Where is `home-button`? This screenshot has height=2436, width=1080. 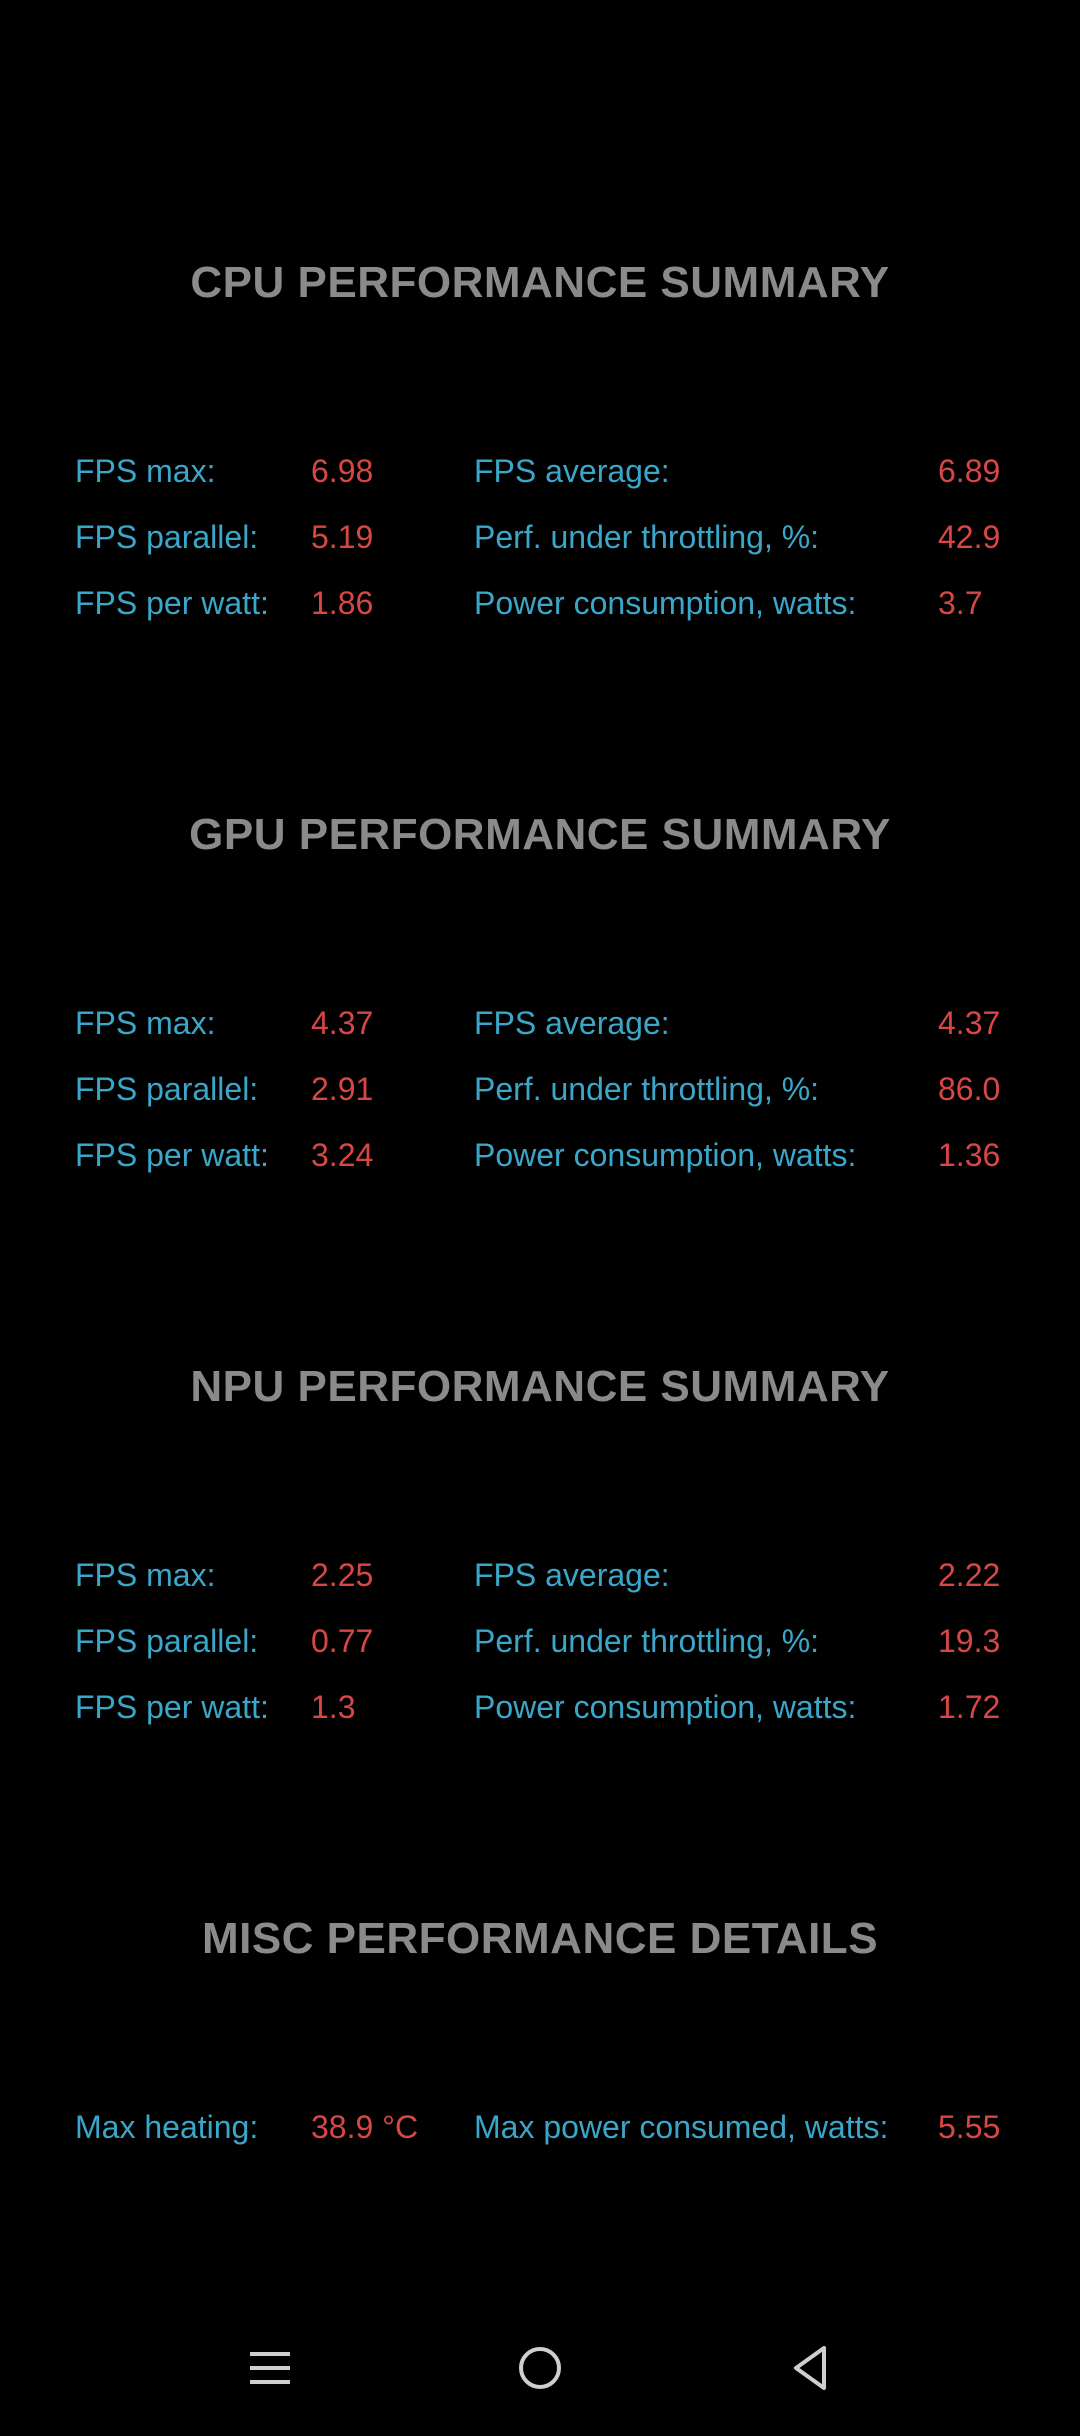 home-button is located at coordinates (540, 2368).